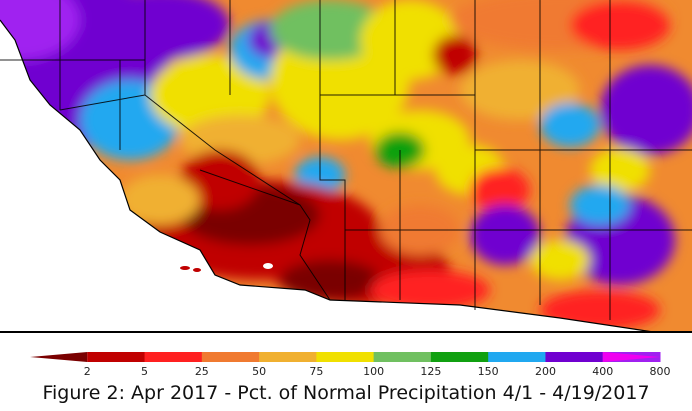 This screenshot has height=411, width=692. Describe the element at coordinates (259, 371) in the screenshot. I see `legend-tick-label: 50` at that location.